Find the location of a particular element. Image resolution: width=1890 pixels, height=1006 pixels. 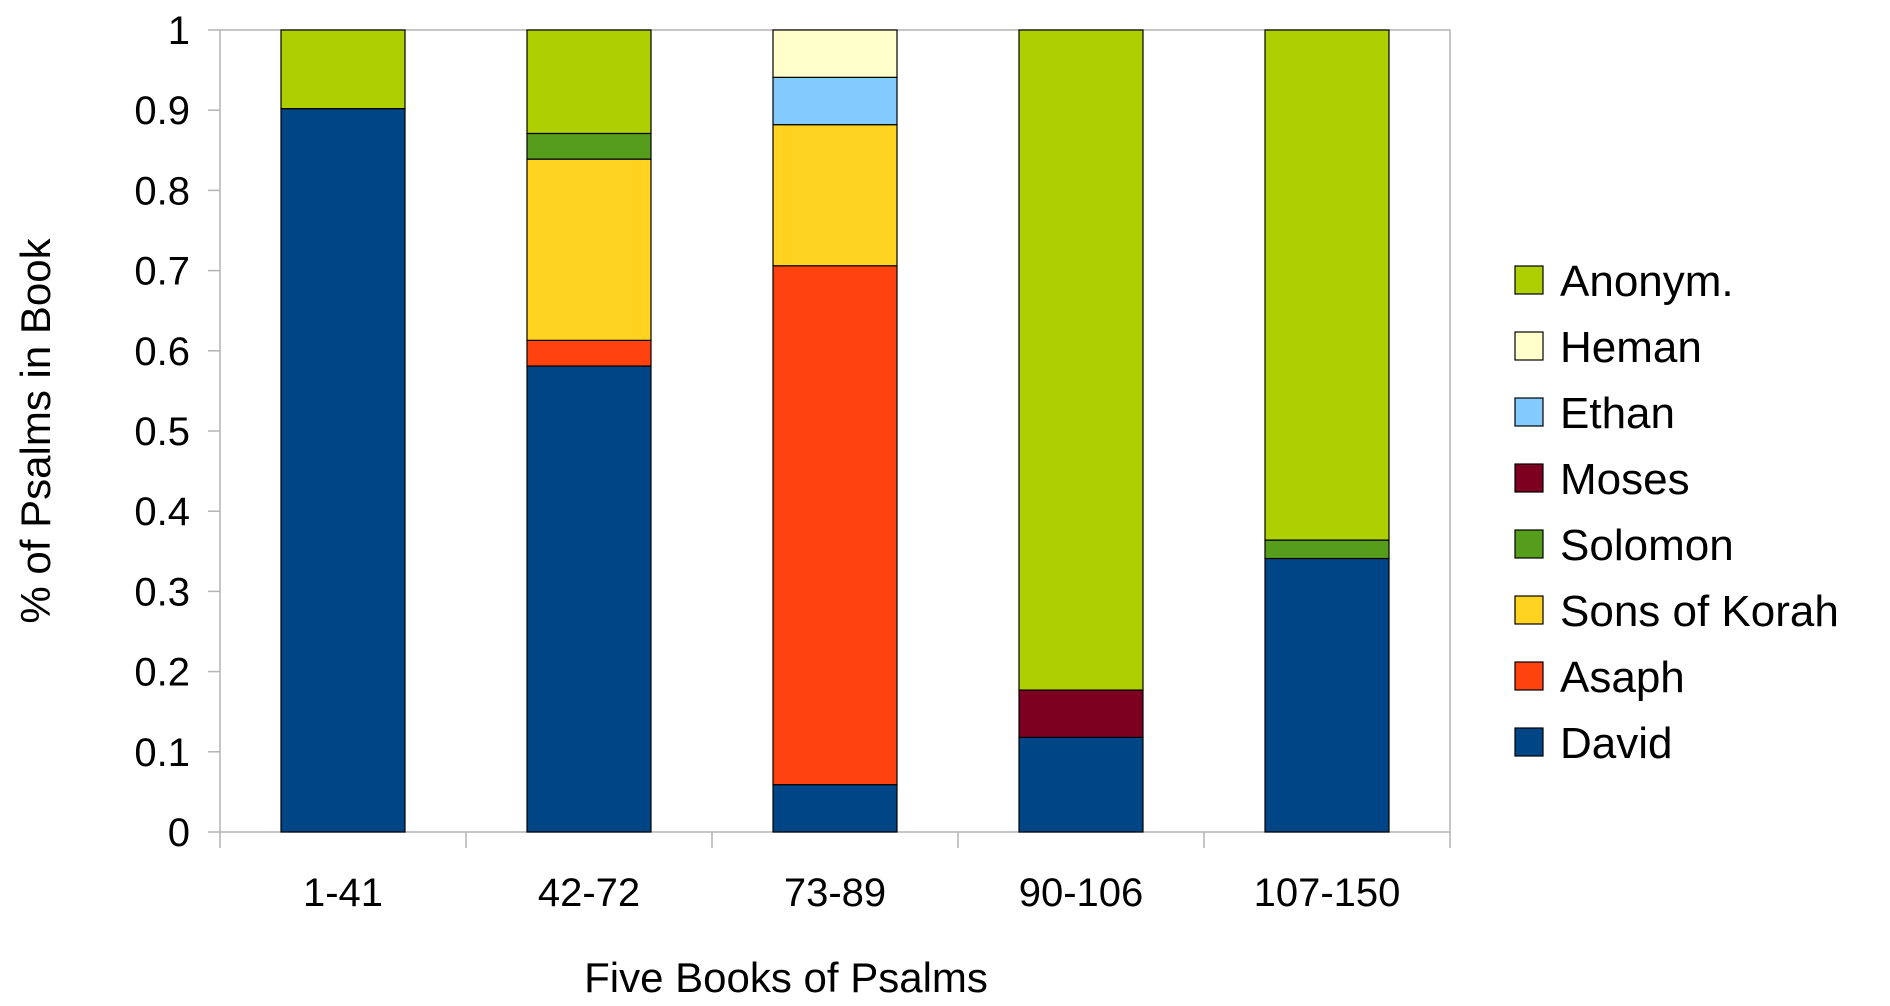

x-axis-title: Five Books of Psalms is located at coordinates (786, 977).